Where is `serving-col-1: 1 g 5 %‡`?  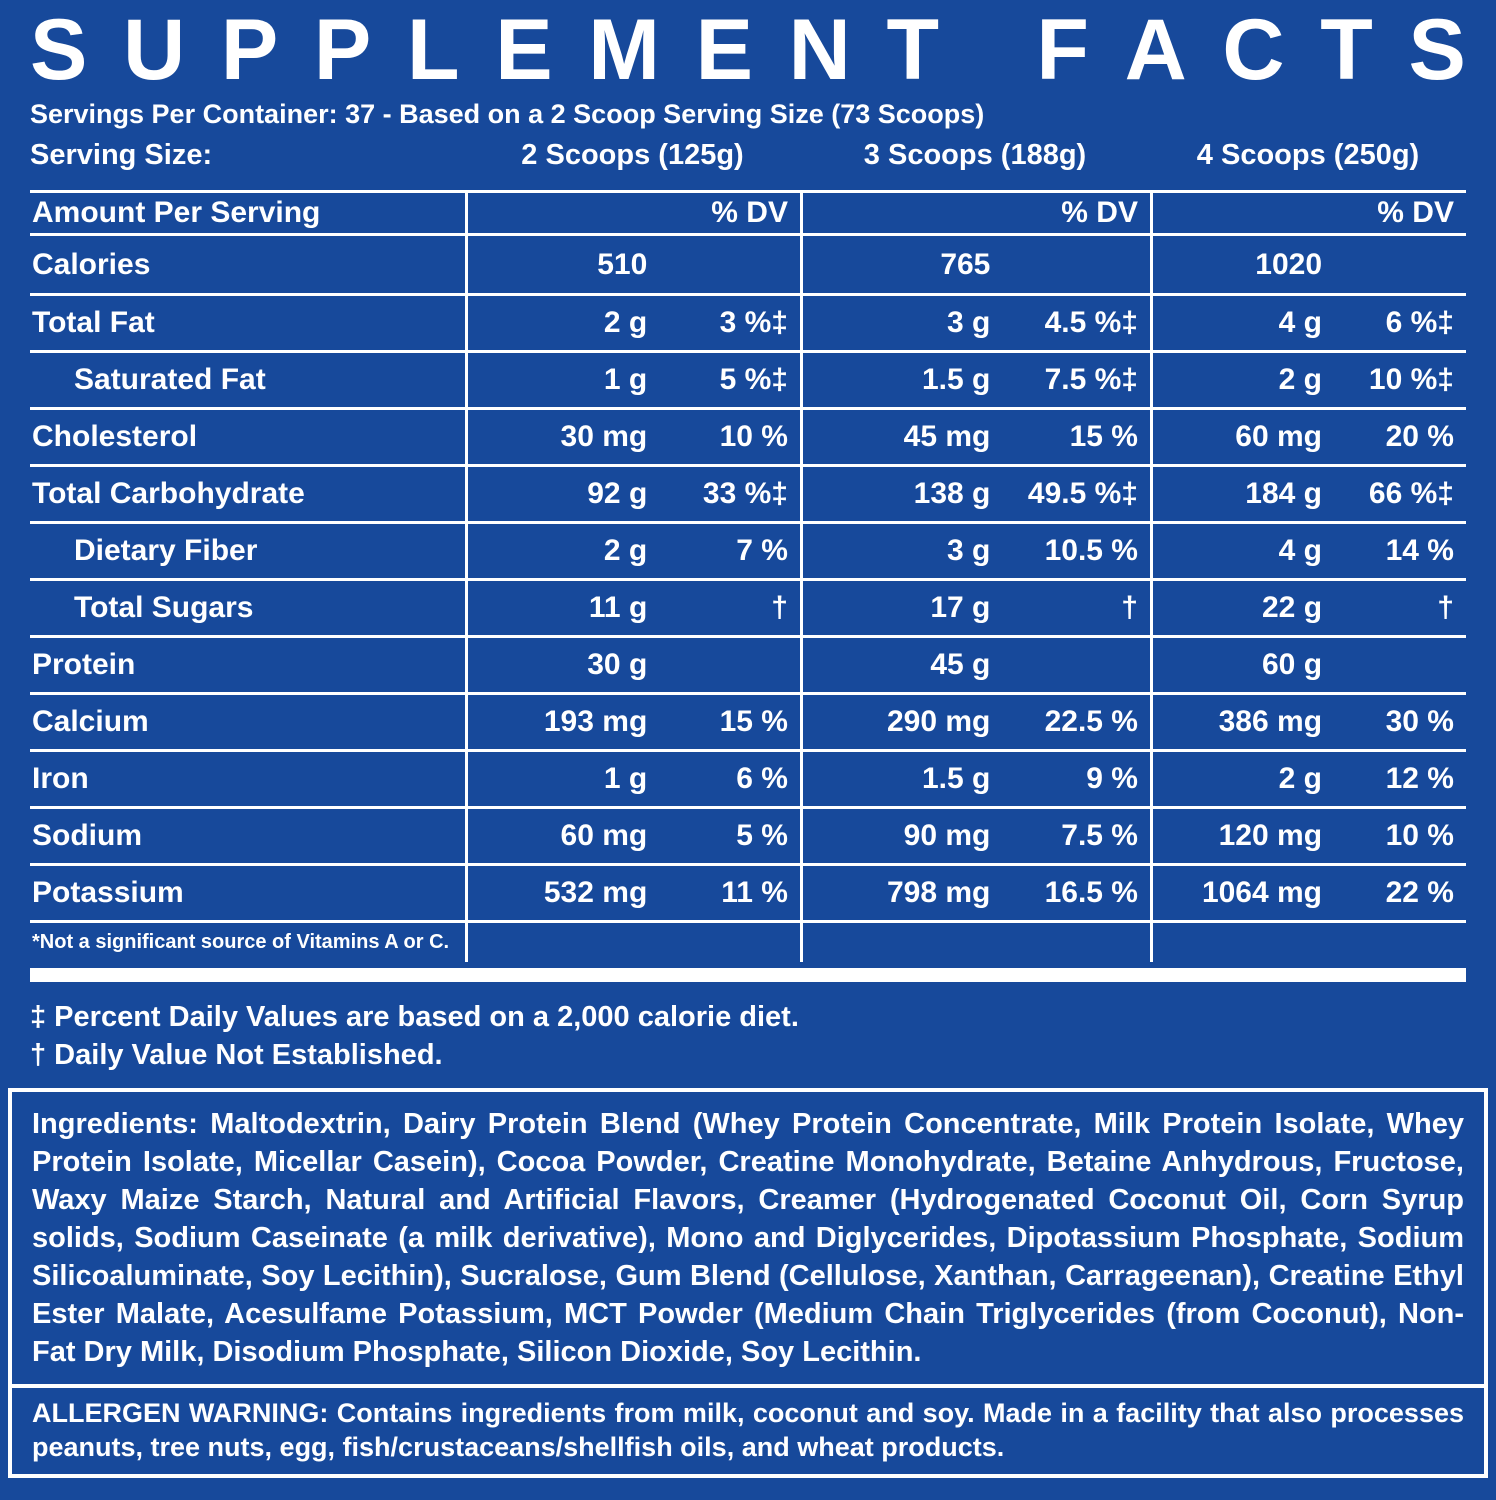 serving-col-1: 1 g 5 %‡ is located at coordinates (632, 380).